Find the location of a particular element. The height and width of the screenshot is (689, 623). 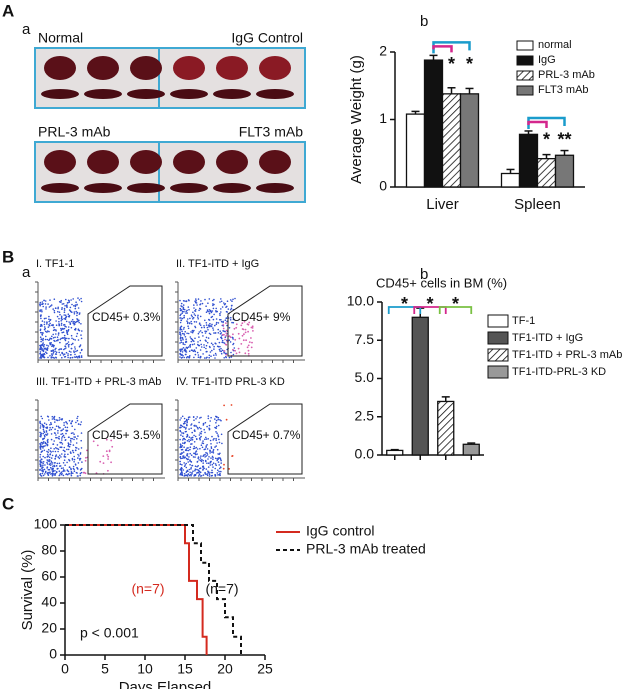

significance: * is located at coordinates (469, 64).